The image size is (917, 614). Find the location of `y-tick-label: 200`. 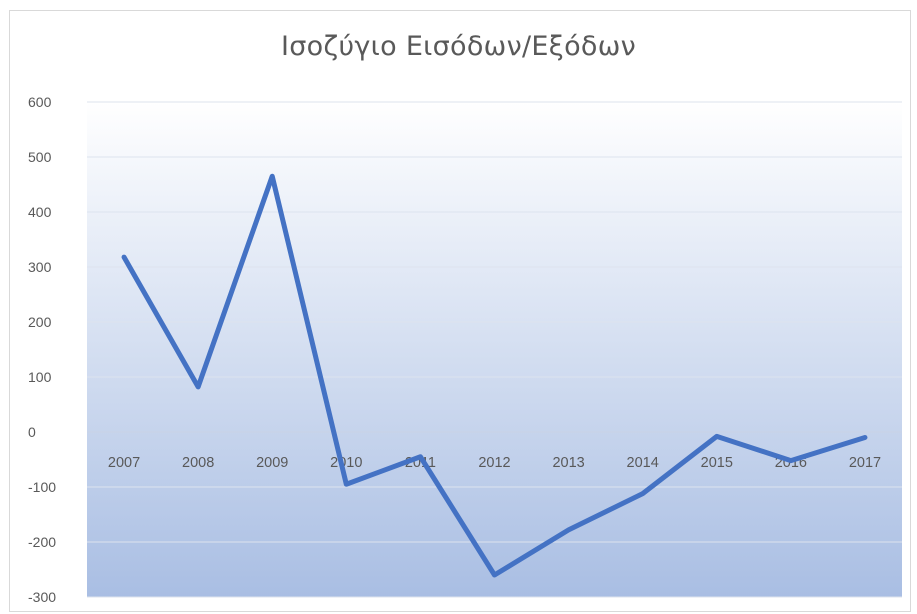

y-tick-label: 200 is located at coordinates (40, 322).